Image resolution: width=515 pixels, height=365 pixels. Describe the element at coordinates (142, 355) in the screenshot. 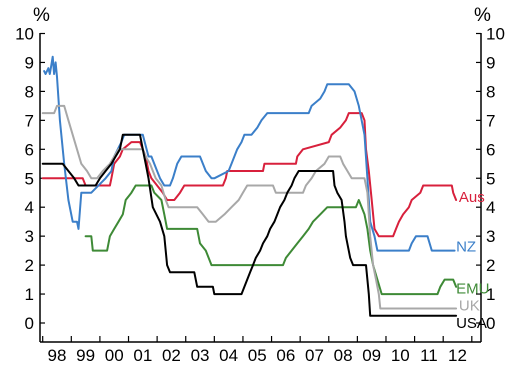

I see `x-tick-label: 01` at that location.